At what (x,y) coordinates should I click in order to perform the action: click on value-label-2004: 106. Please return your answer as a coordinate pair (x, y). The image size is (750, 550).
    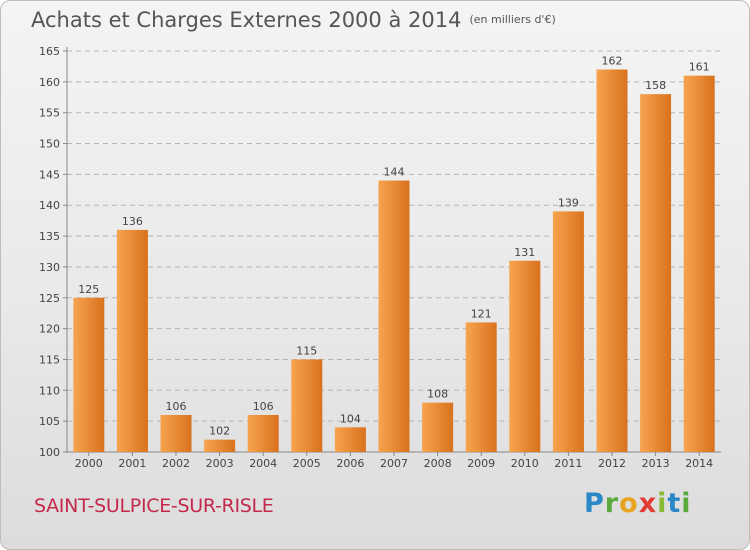
    Looking at the image, I should click on (263, 406).